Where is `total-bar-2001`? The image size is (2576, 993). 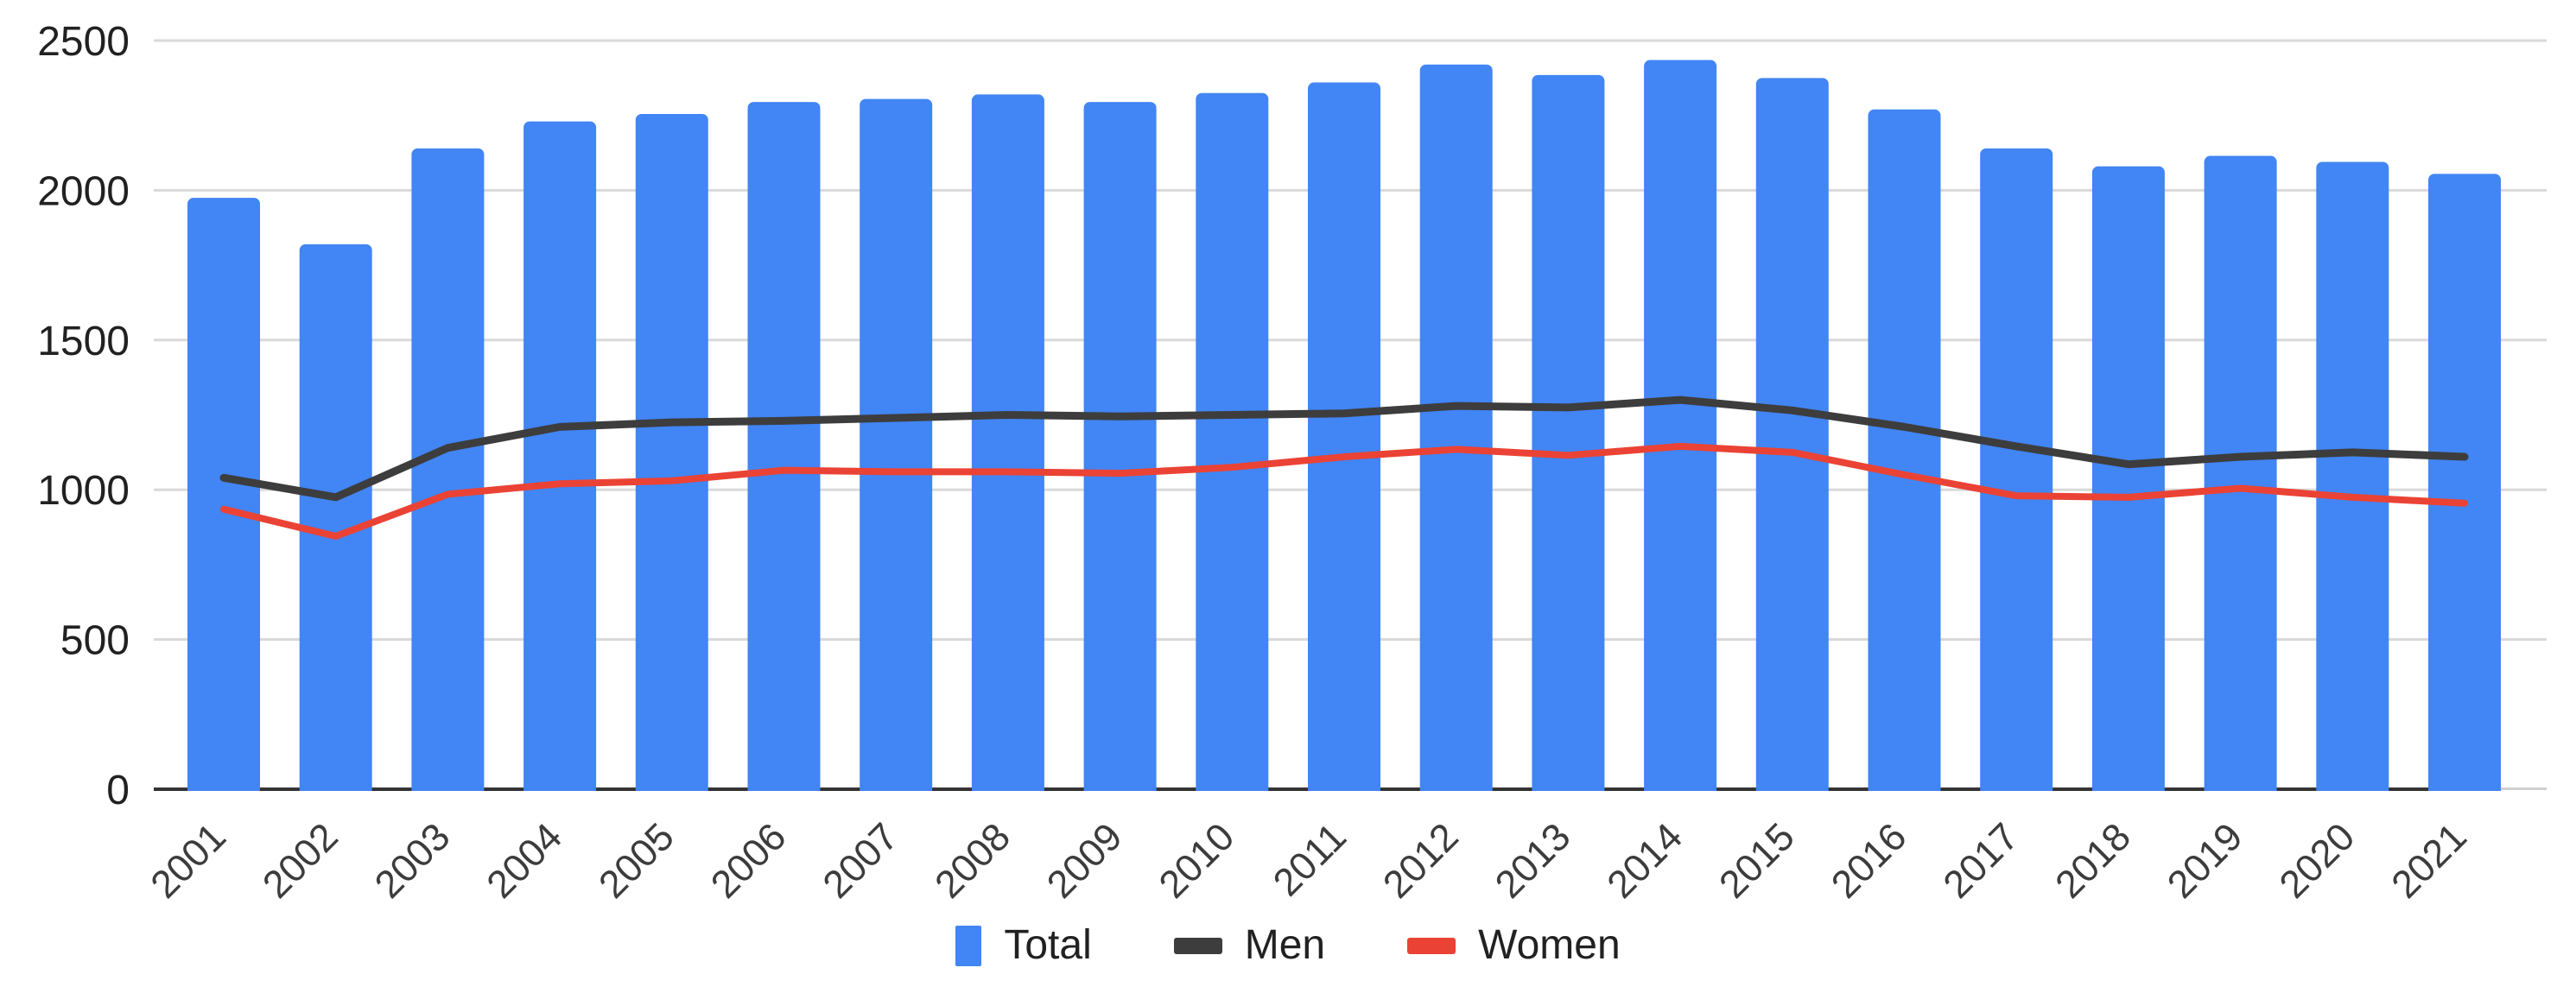
total-bar-2001 is located at coordinates (223, 495).